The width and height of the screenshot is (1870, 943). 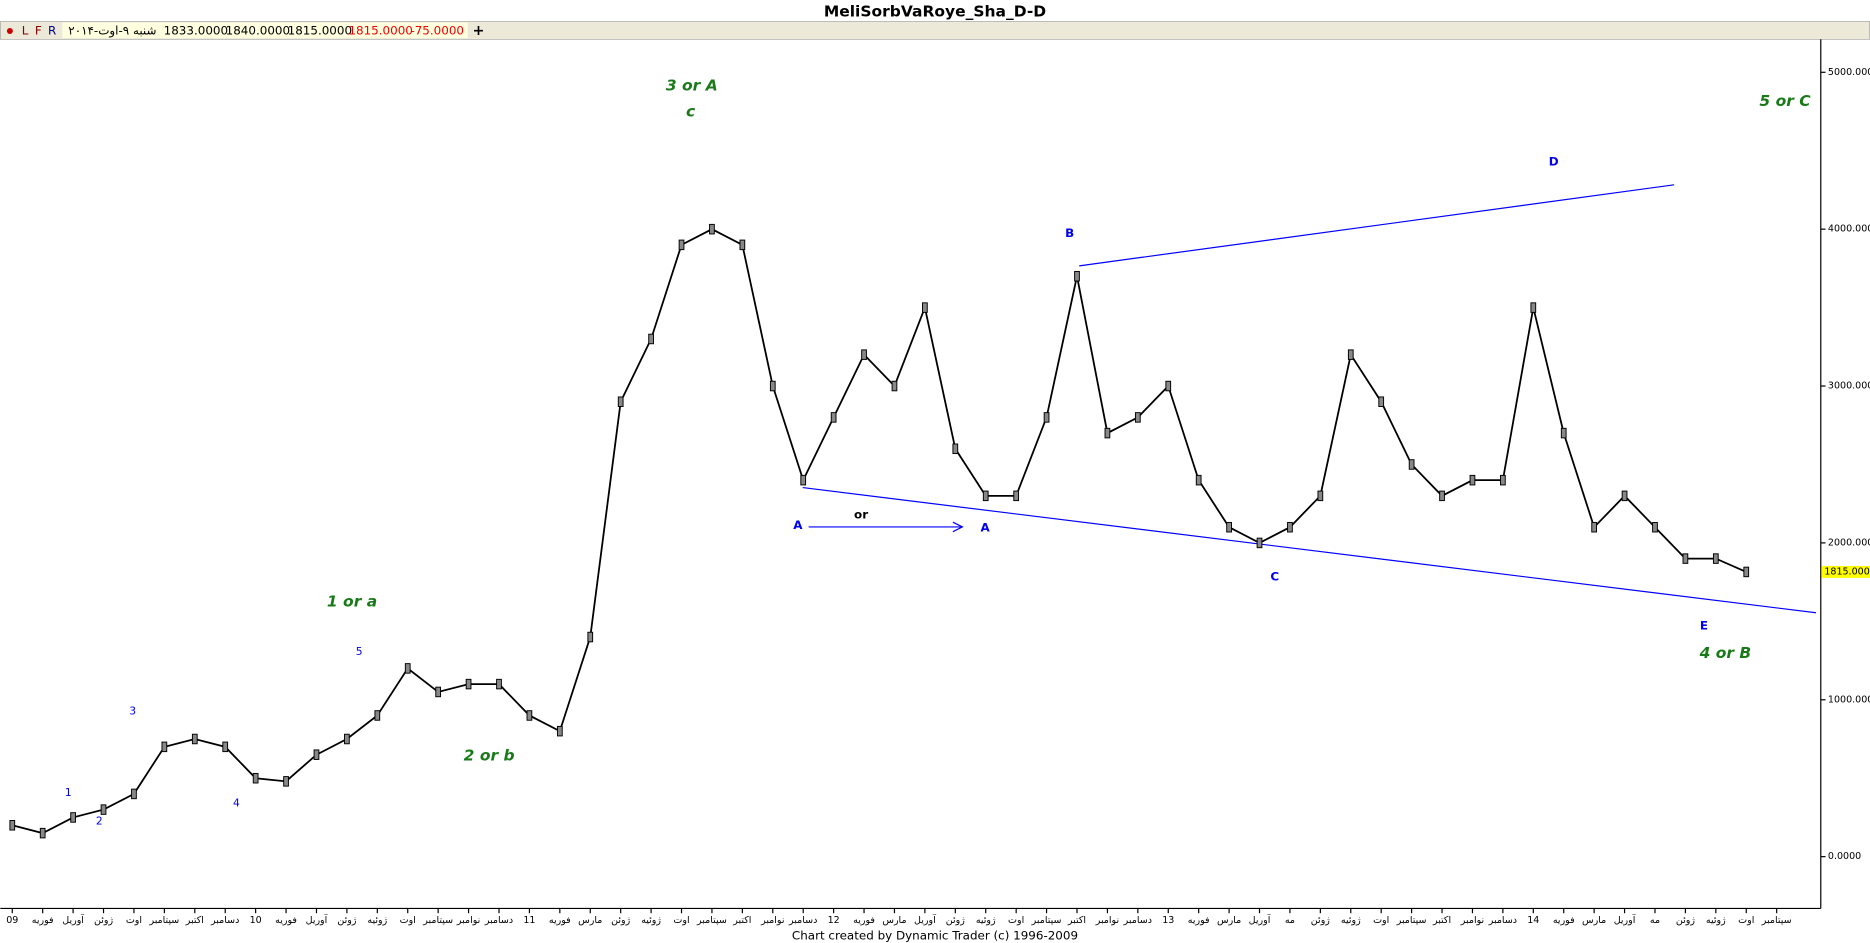 What do you see at coordinates (68, 792) in the screenshot?
I see `wave-label: 1` at bounding box center [68, 792].